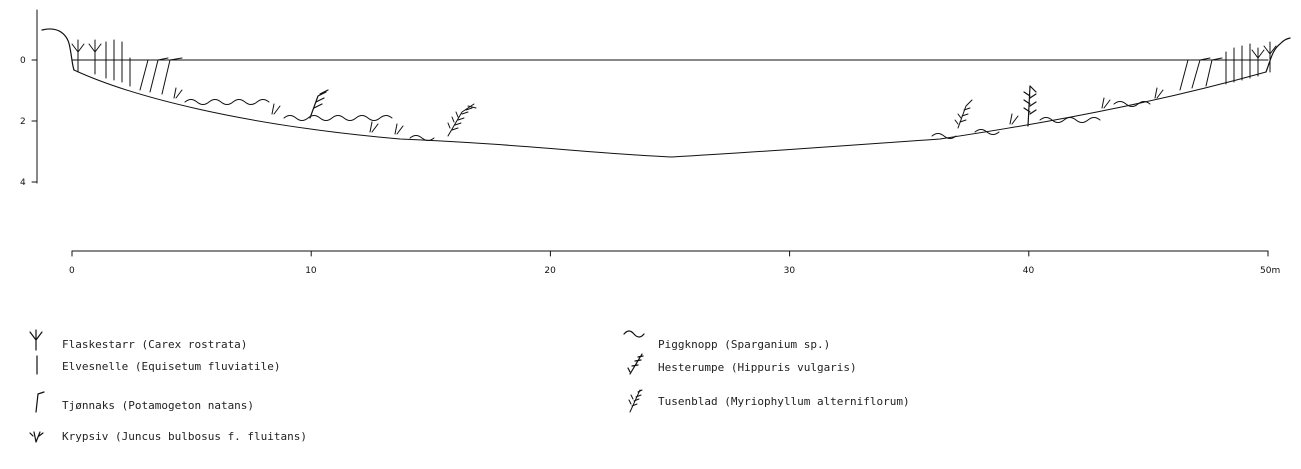  I want to click on depth-tick-label: 2, so click(23, 122).